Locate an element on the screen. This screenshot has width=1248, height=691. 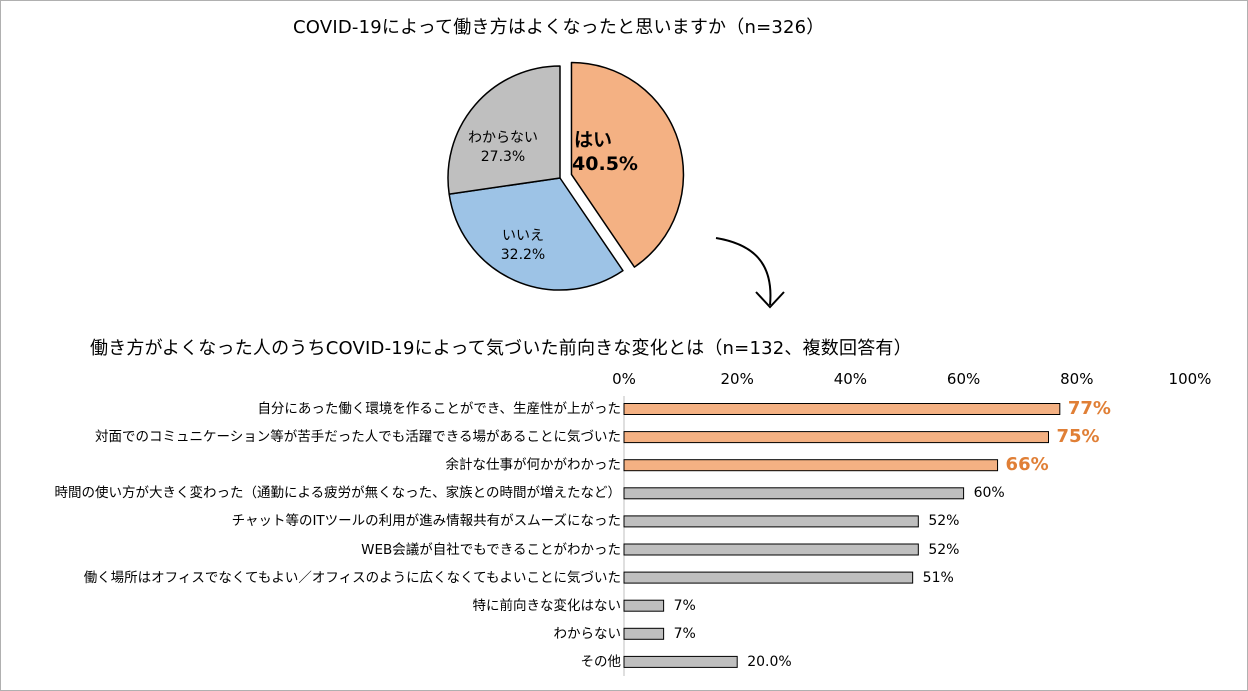
pie-label-yes-name: はい is located at coordinates (593, 140).